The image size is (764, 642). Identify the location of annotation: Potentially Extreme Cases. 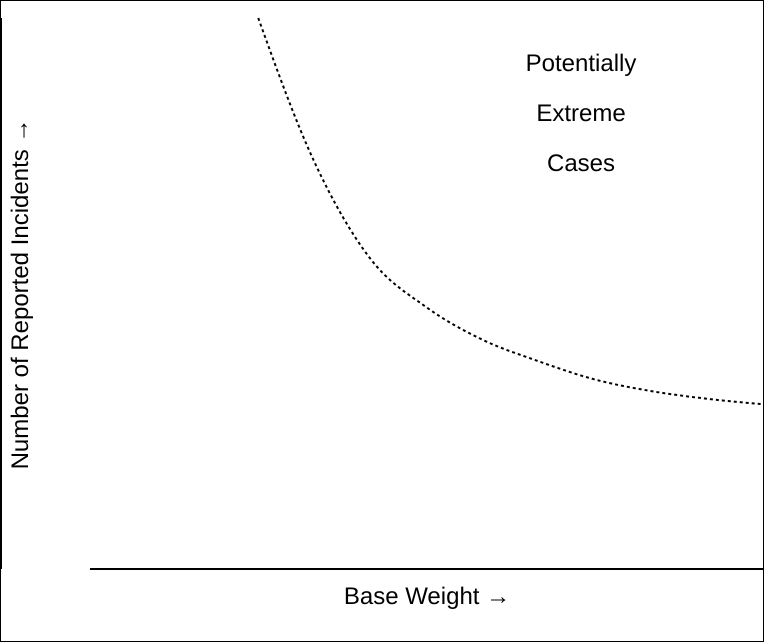
(581, 114).